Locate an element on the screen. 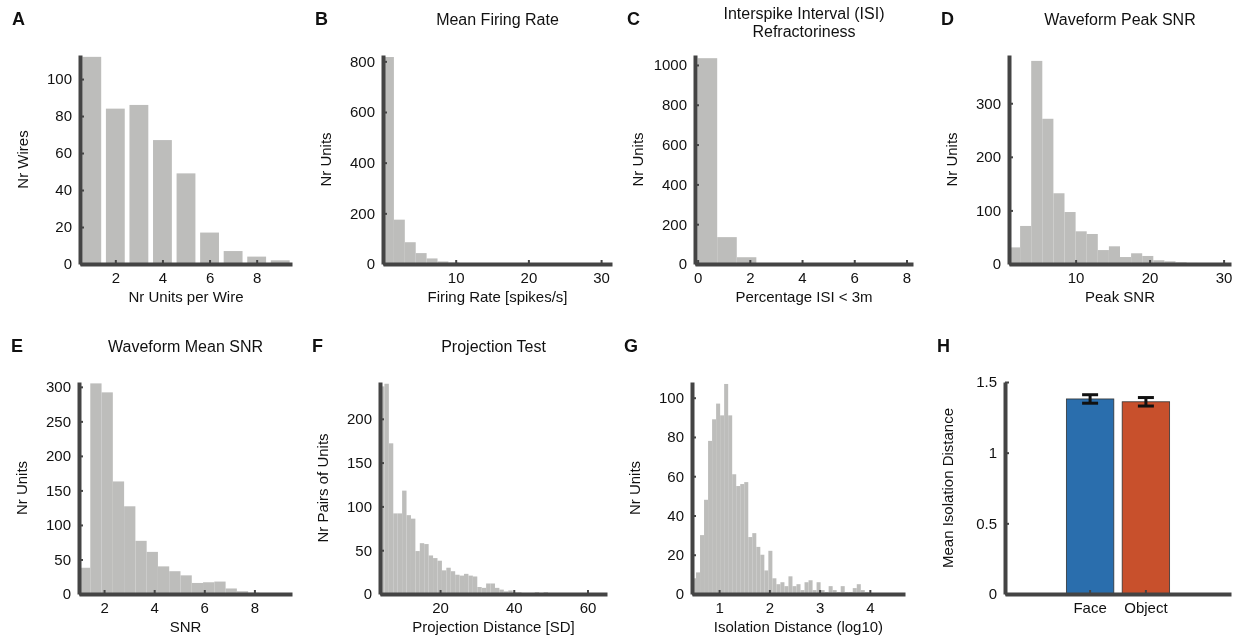 The width and height of the screenshot is (1238, 640). chart-title: Waveform Mean SNR is located at coordinates (185, 346).